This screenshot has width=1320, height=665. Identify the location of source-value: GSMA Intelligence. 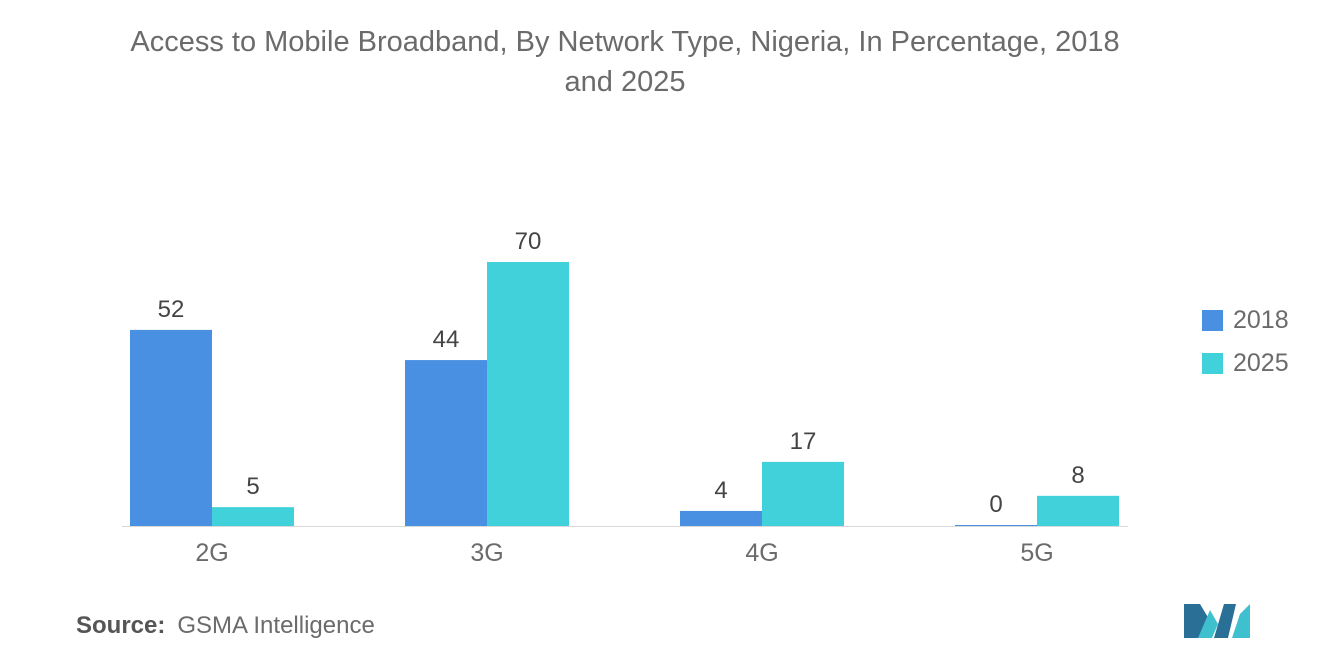
(276, 625).